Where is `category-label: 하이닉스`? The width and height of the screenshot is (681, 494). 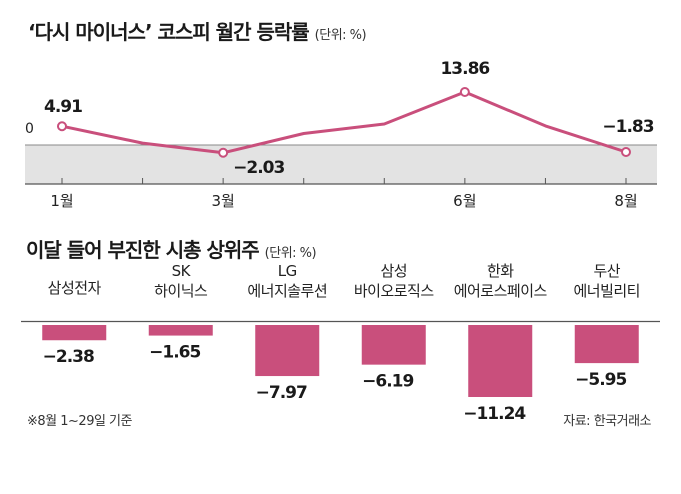 category-label: 하이닉스 is located at coordinates (181, 291).